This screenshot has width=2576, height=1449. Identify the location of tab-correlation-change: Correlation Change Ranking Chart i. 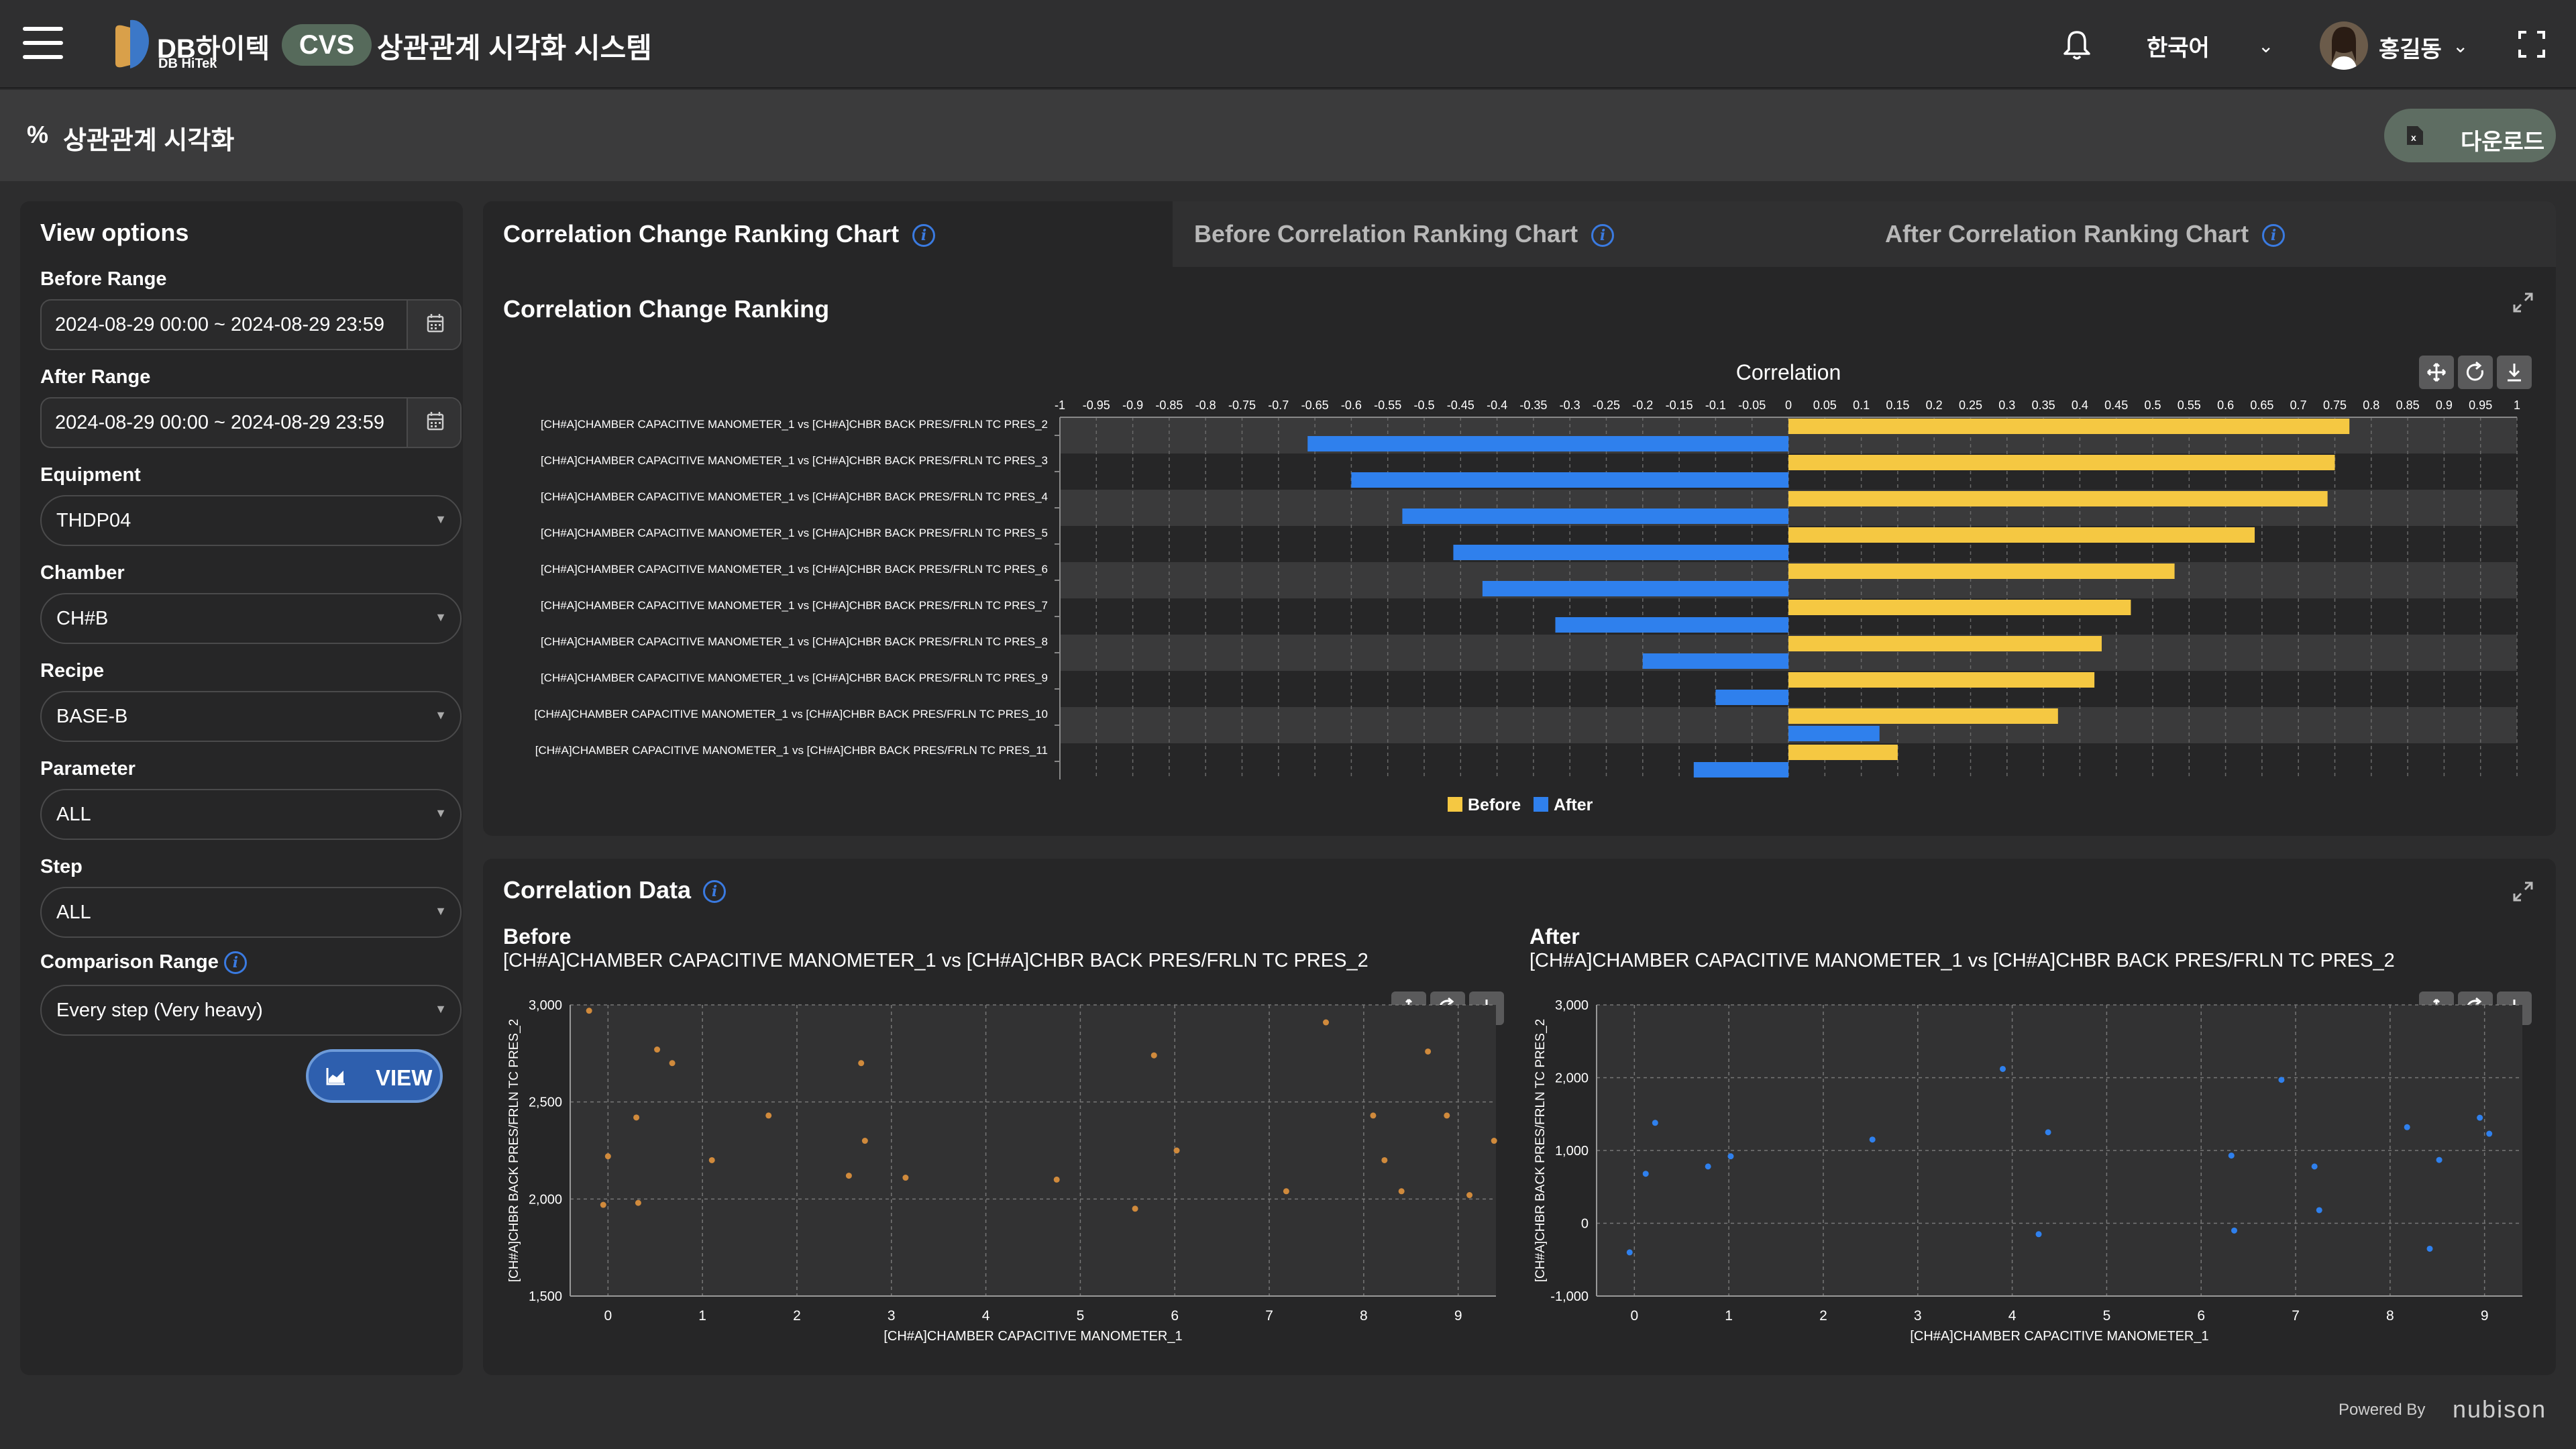
(828, 234).